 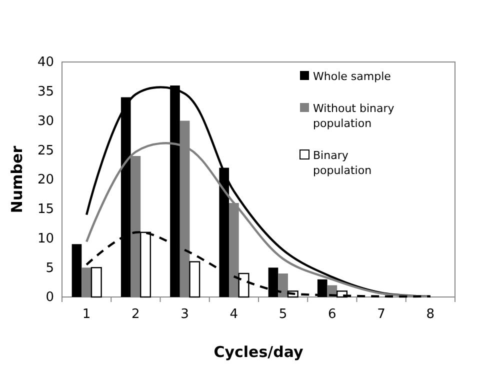 I want to click on y-tick-label: 0, so click(x=50, y=298).